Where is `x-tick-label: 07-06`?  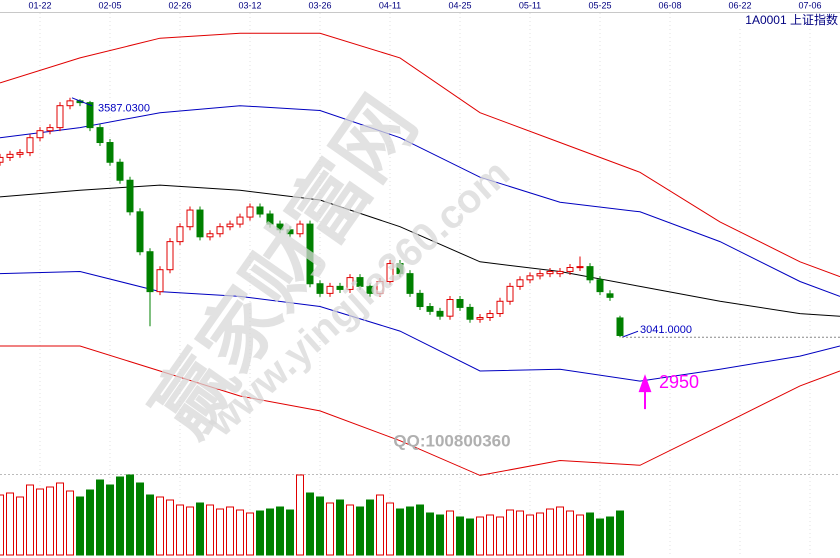
x-tick-label: 07-06 is located at coordinates (809, 5).